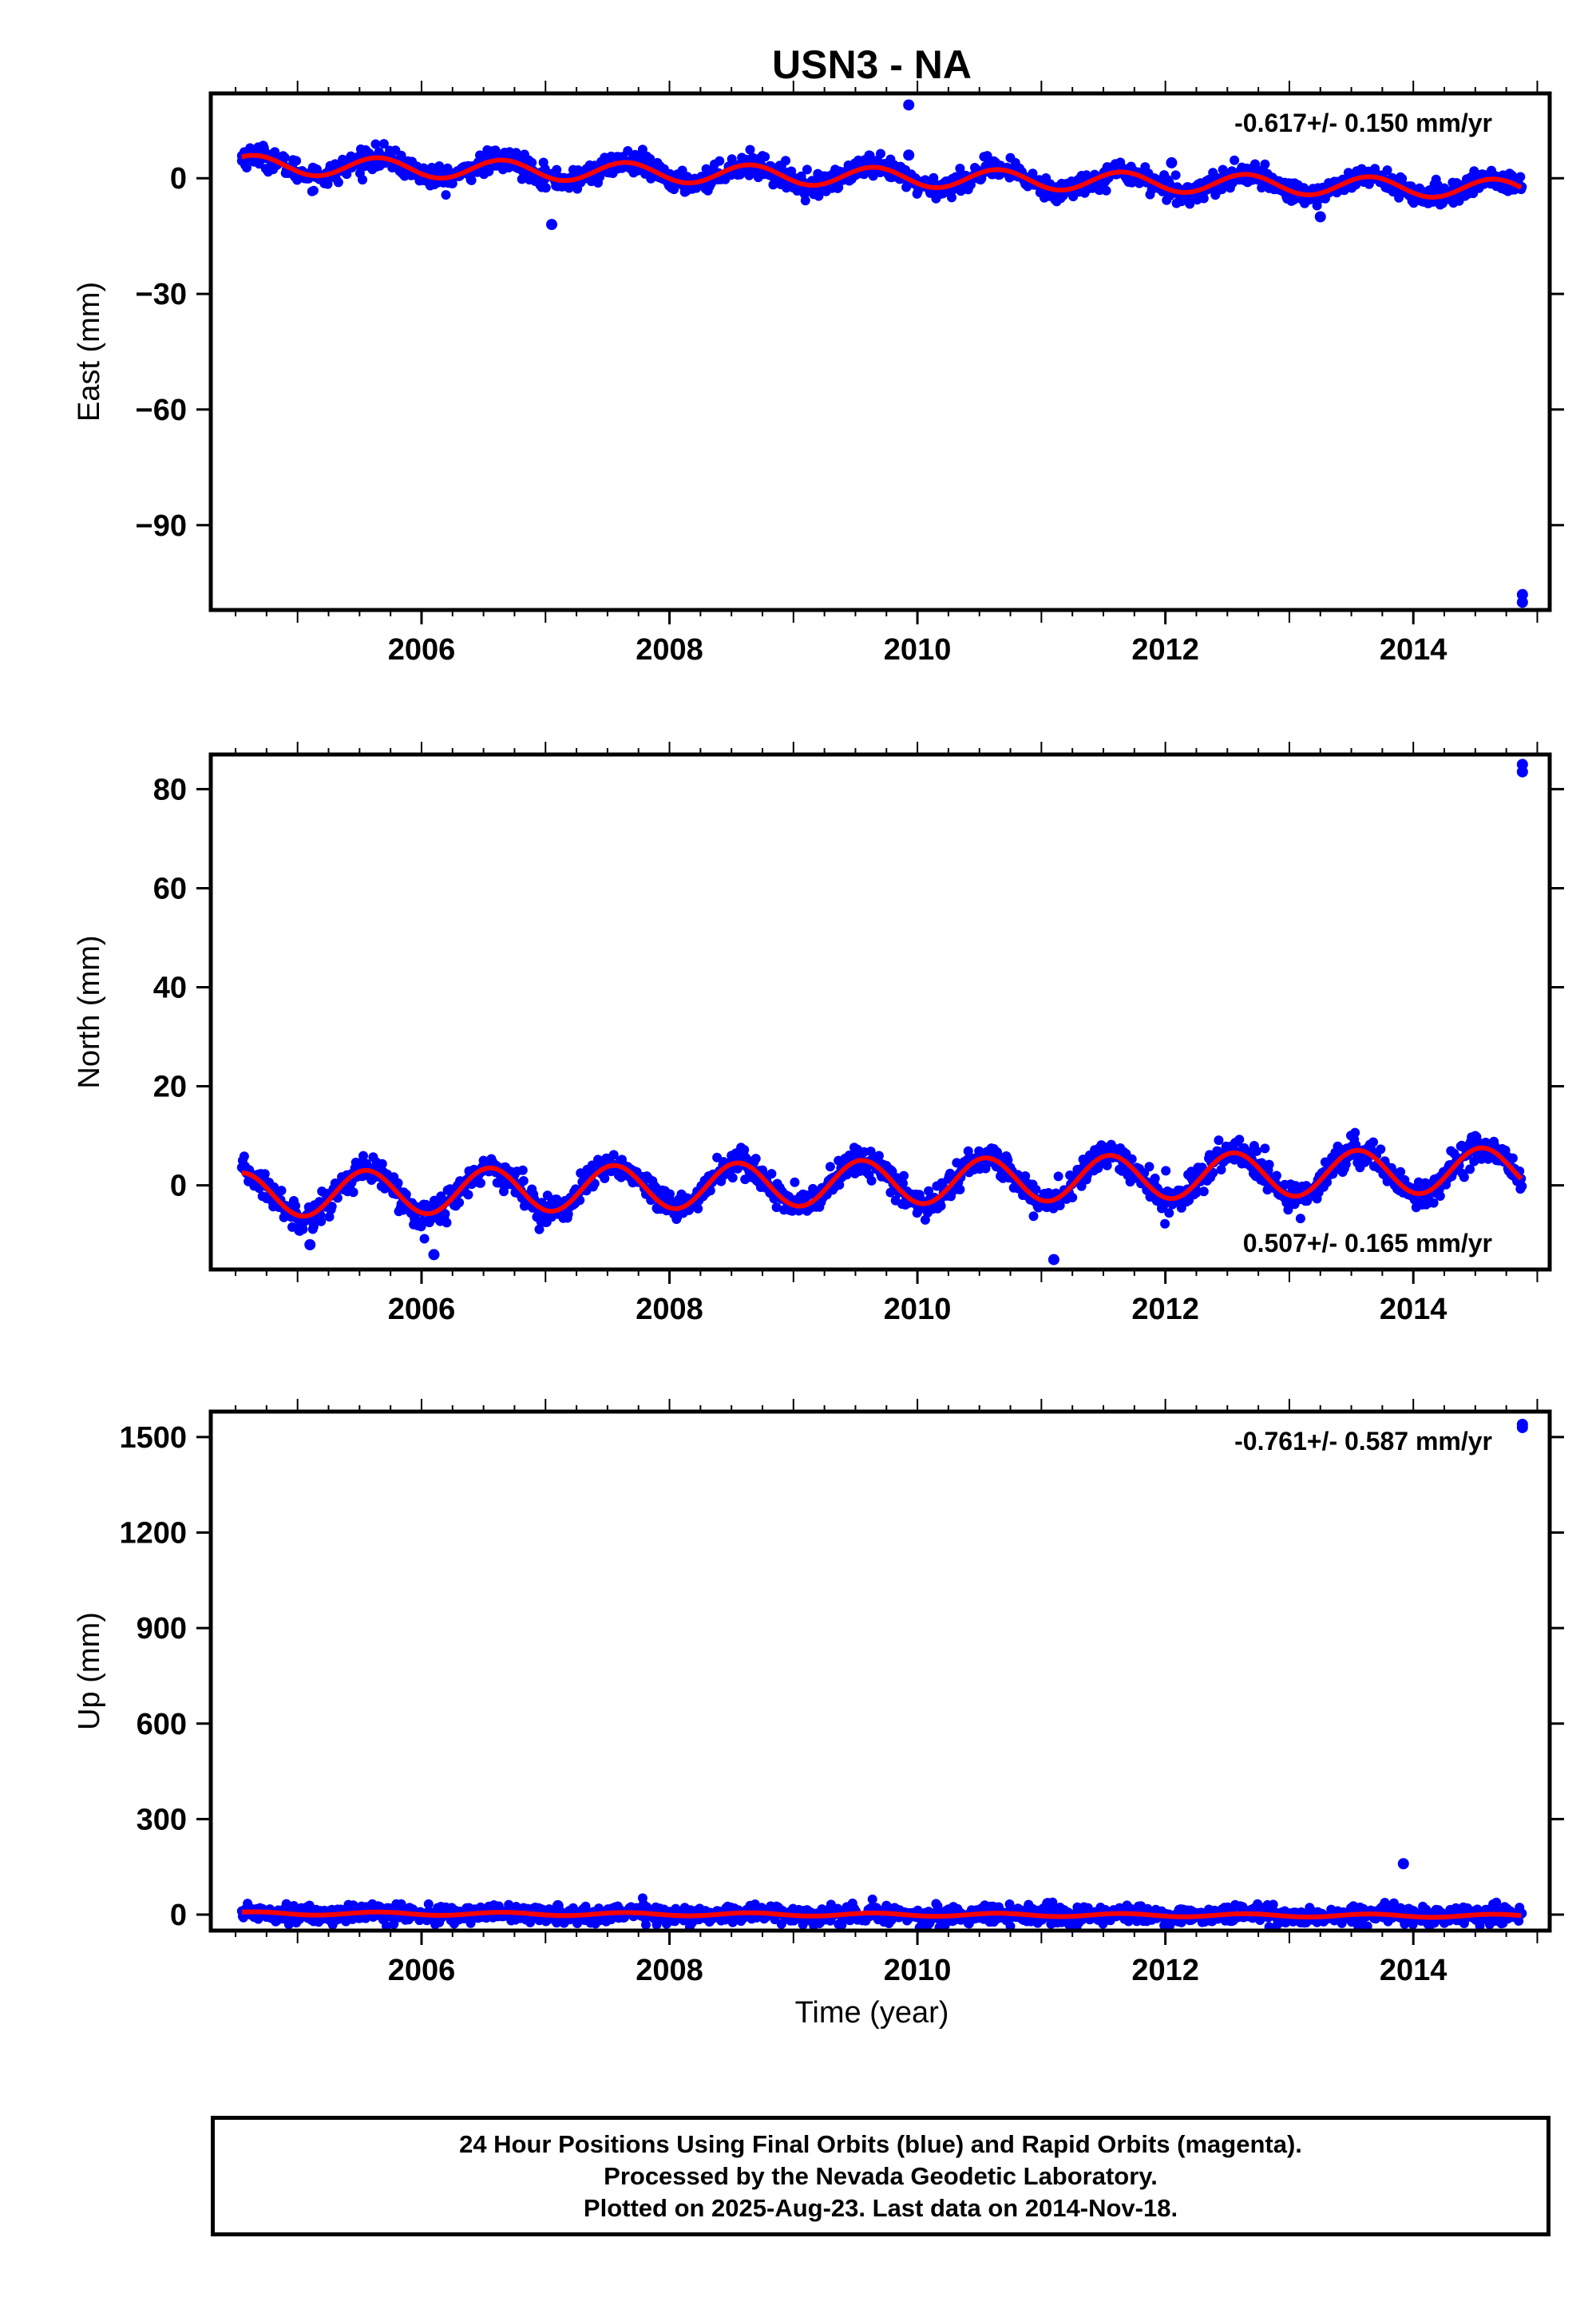  What do you see at coordinates (170, 1087) in the screenshot?
I see `y-tick-label: 20` at bounding box center [170, 1087].